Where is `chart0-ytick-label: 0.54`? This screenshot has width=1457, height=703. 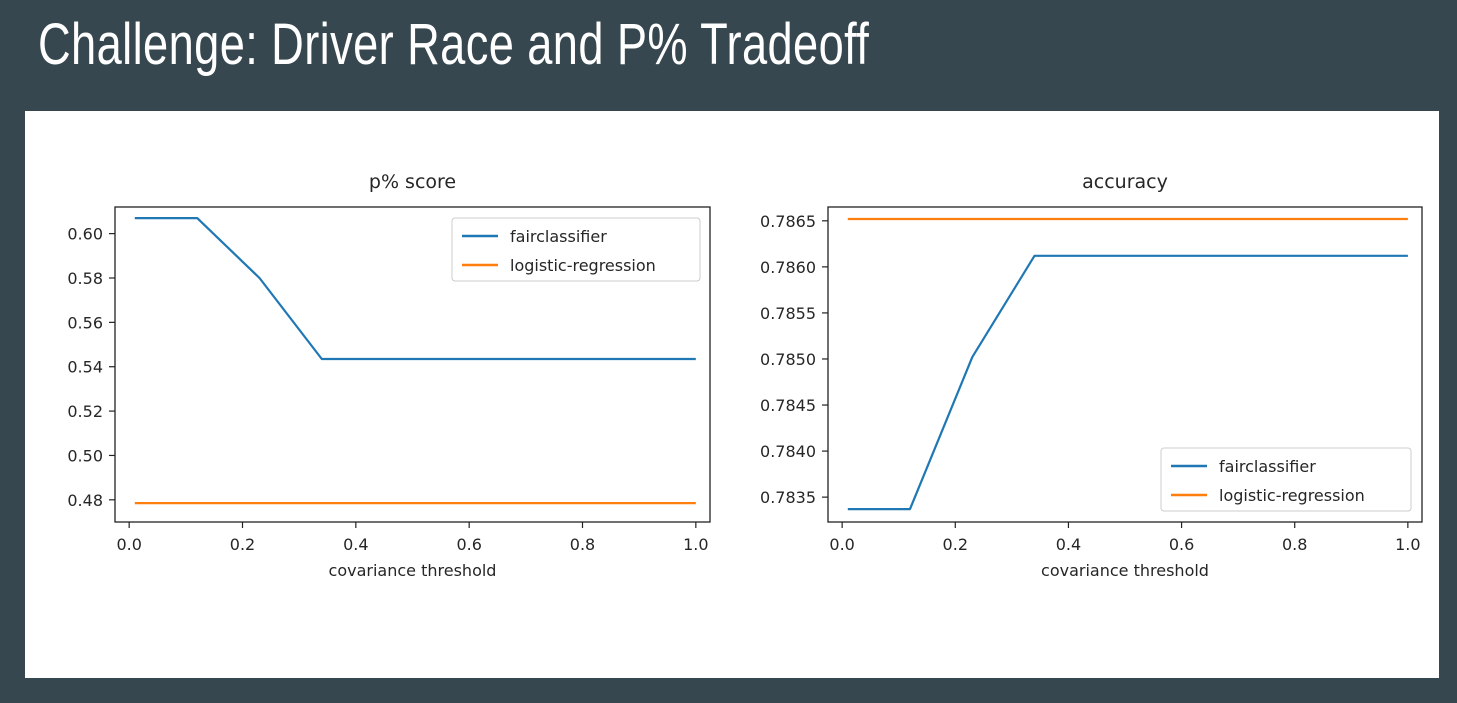 chart0-ytick-label: 0.54 is located at coordinates (85, 367).